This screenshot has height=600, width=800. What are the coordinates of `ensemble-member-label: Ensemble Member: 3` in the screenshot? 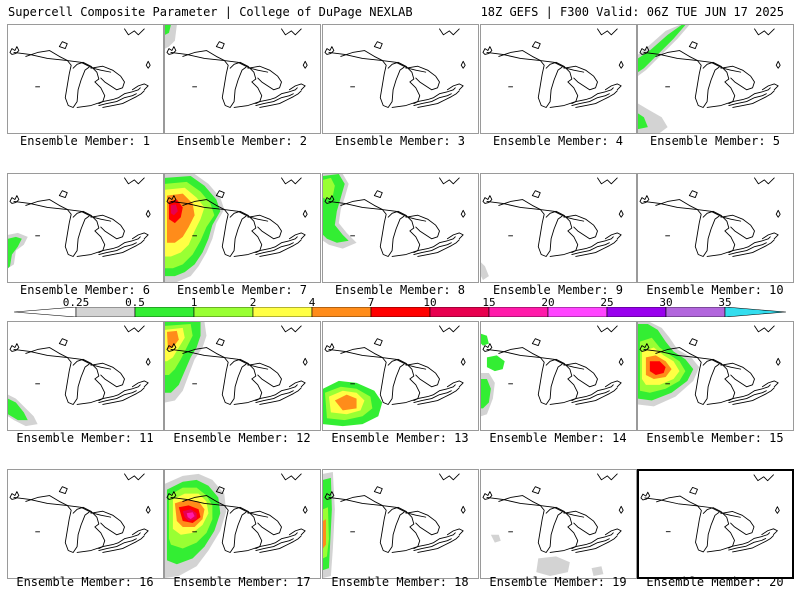 It's located at (400, 141).